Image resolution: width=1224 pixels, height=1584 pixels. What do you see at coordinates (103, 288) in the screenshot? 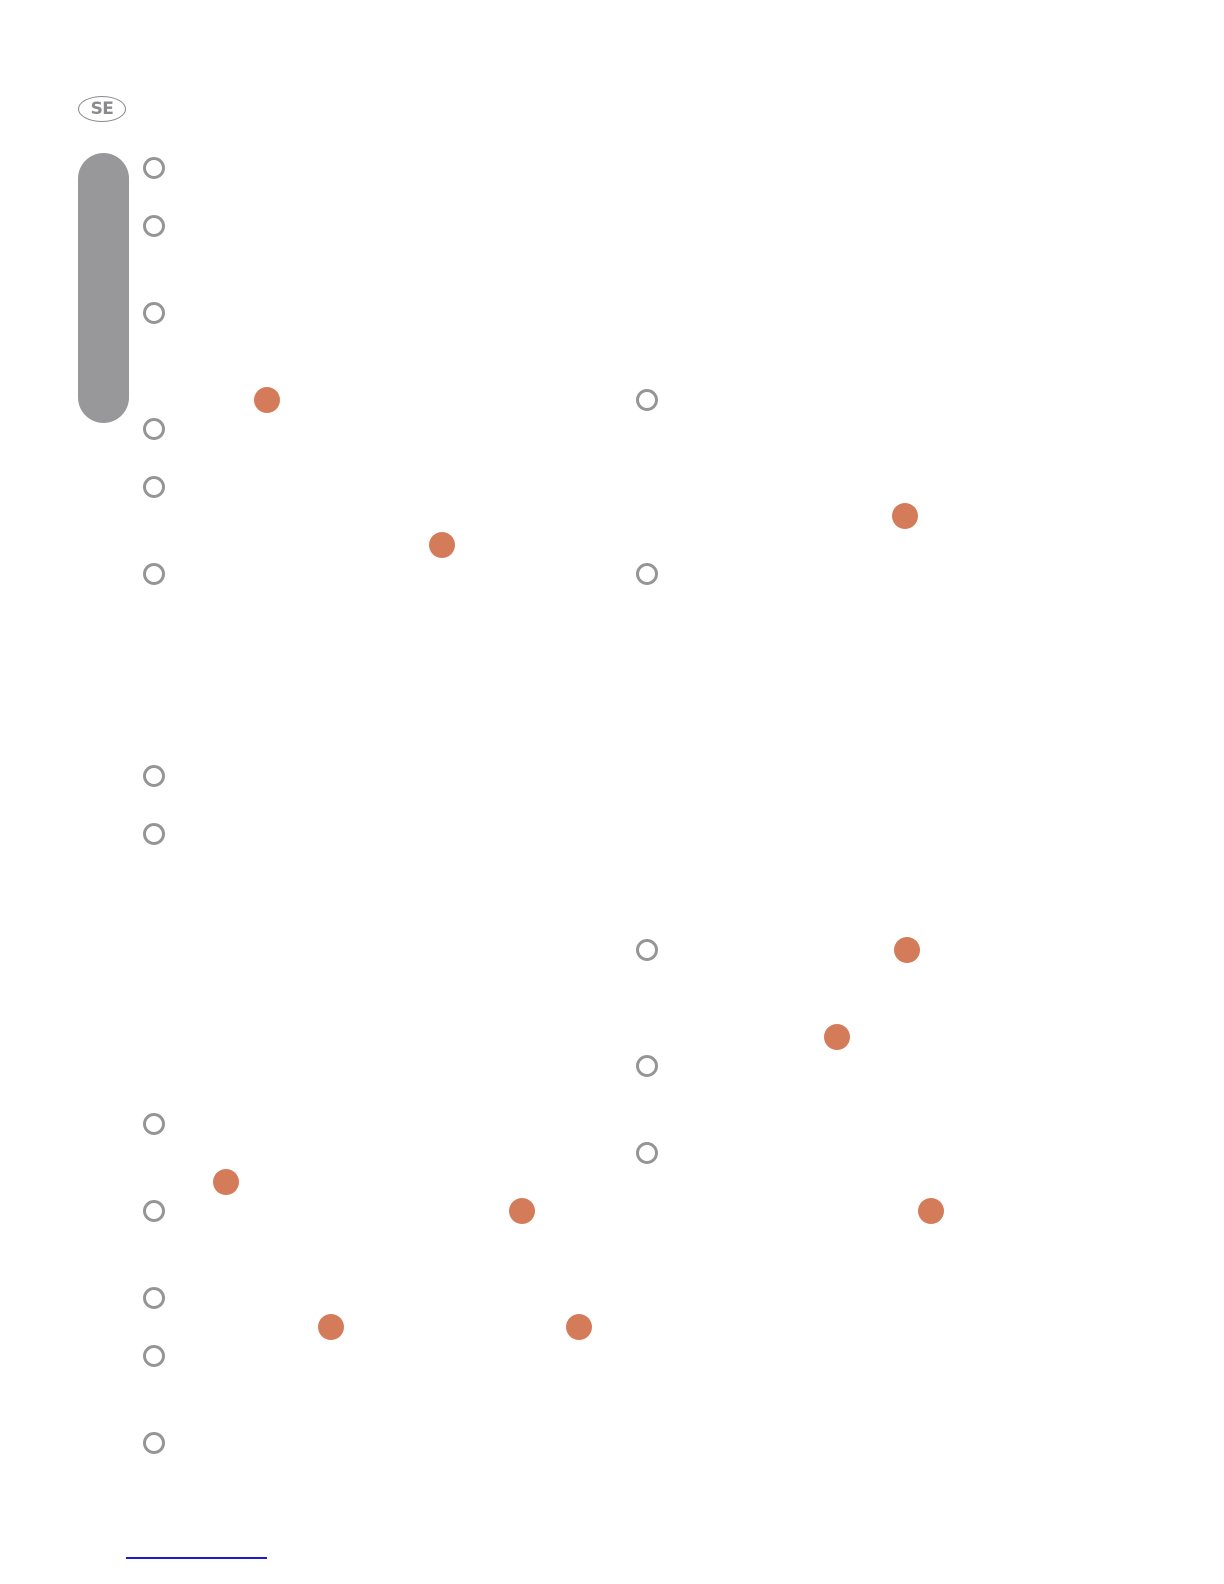
I see `section-side-tab` at bounding box center [103, 288].